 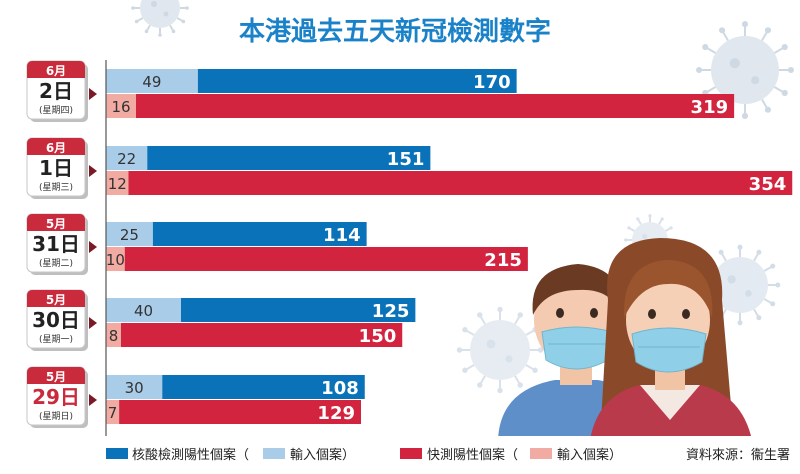 I want to click on rat-imported-label: 16, so click(x=120, y=107).